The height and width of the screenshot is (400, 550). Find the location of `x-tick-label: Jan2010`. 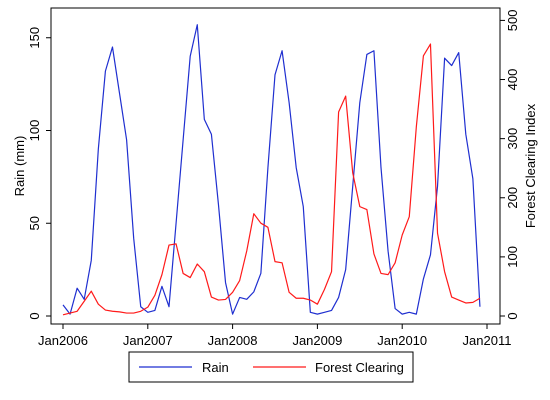

x-tick-label: Jan2010 is located at coordinates (402, 340).